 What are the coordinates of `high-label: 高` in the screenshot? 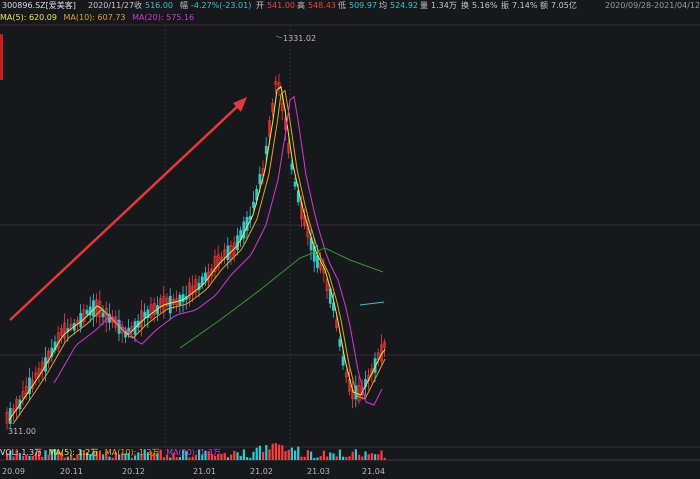 It's located at (301, 5).